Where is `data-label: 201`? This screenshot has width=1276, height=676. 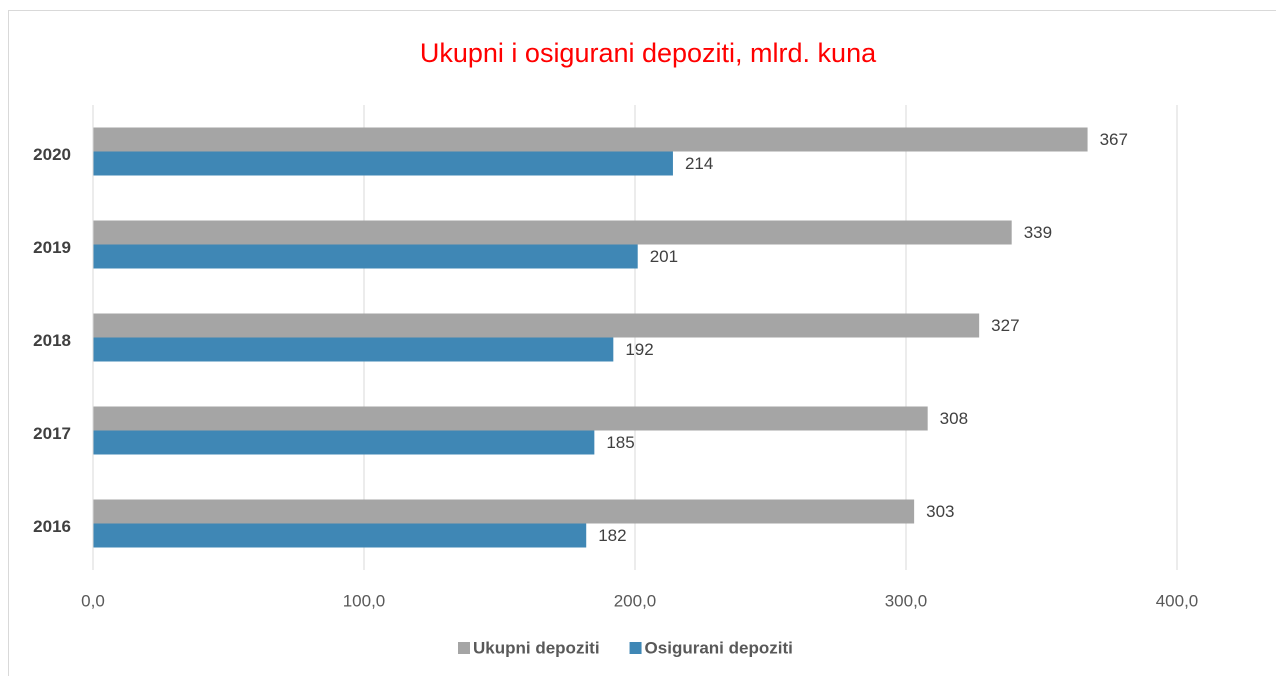
data-label: 201 is located at coordinates (664, 256).